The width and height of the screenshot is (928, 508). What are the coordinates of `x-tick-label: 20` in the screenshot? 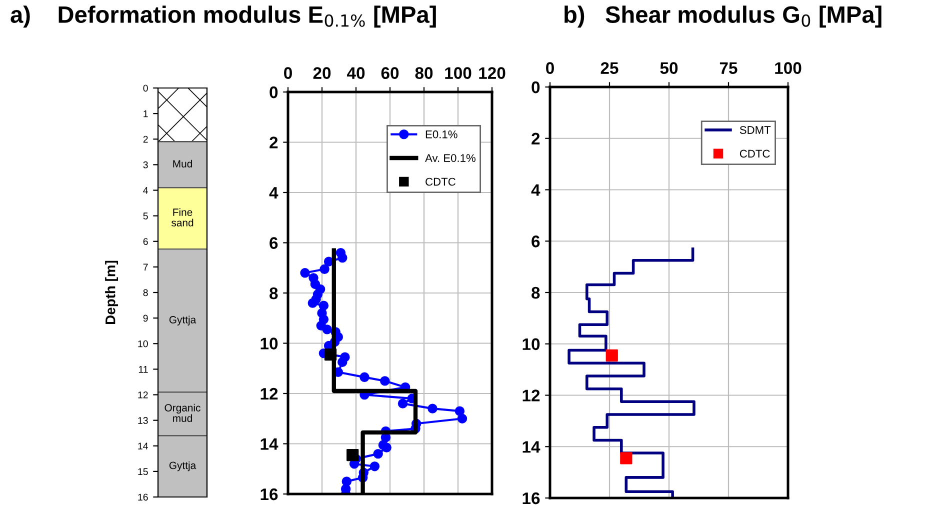 It's located at (322, 73).